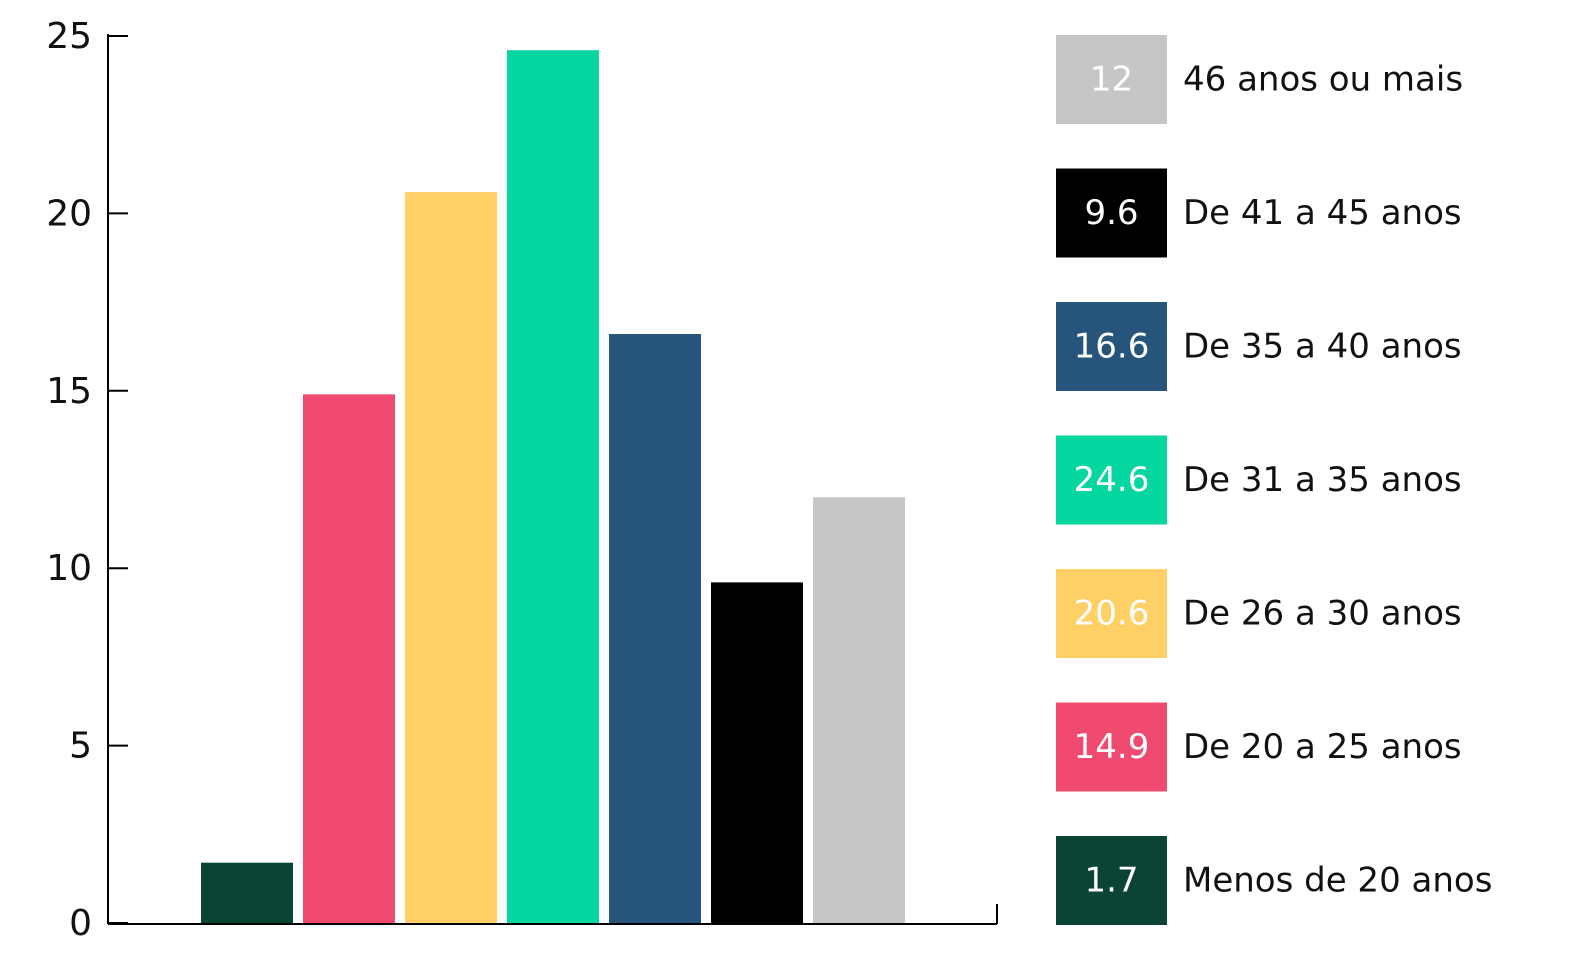 This screenshot has width=1584, height=956. What do you see at coordinates (69, 391) in the screenshot?
I see `y-tick-label: 15` at bounding box center [69, 391].